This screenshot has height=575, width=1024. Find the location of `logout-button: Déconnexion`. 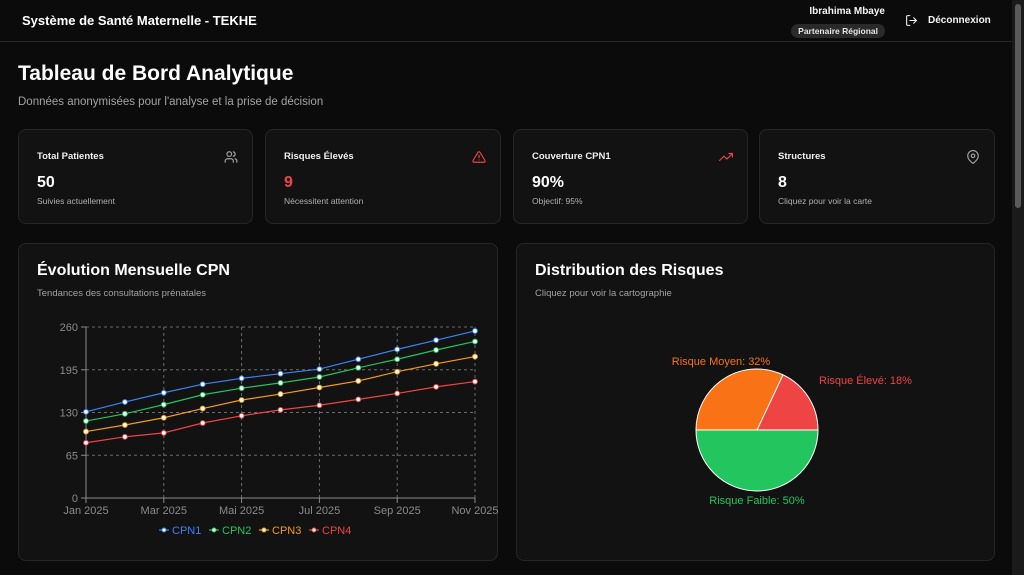

logout-button: Déconnexion is located at coordinates (948, 20).